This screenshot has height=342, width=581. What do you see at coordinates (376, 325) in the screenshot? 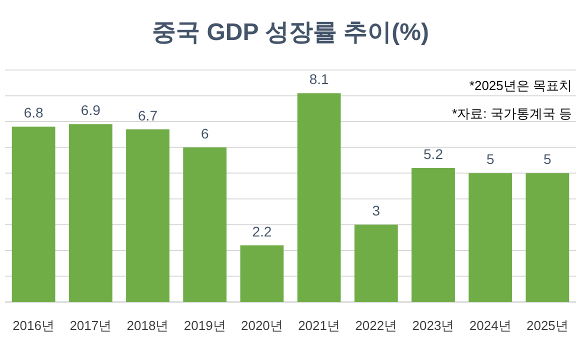
I see `x-tick-label: 2022년` at bounding box center [376, 325].